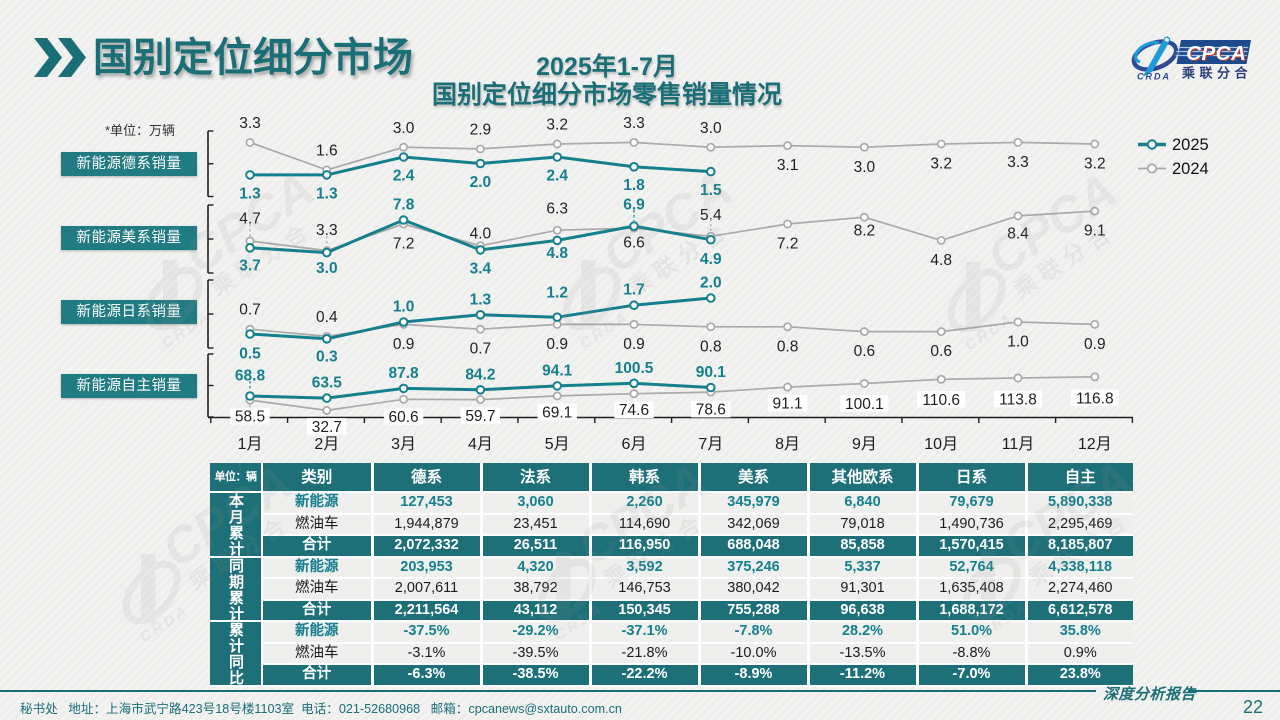  Describe the element at coordinates (711, 190) in the screenshot. I see `svg-text: 1.5` at that location.